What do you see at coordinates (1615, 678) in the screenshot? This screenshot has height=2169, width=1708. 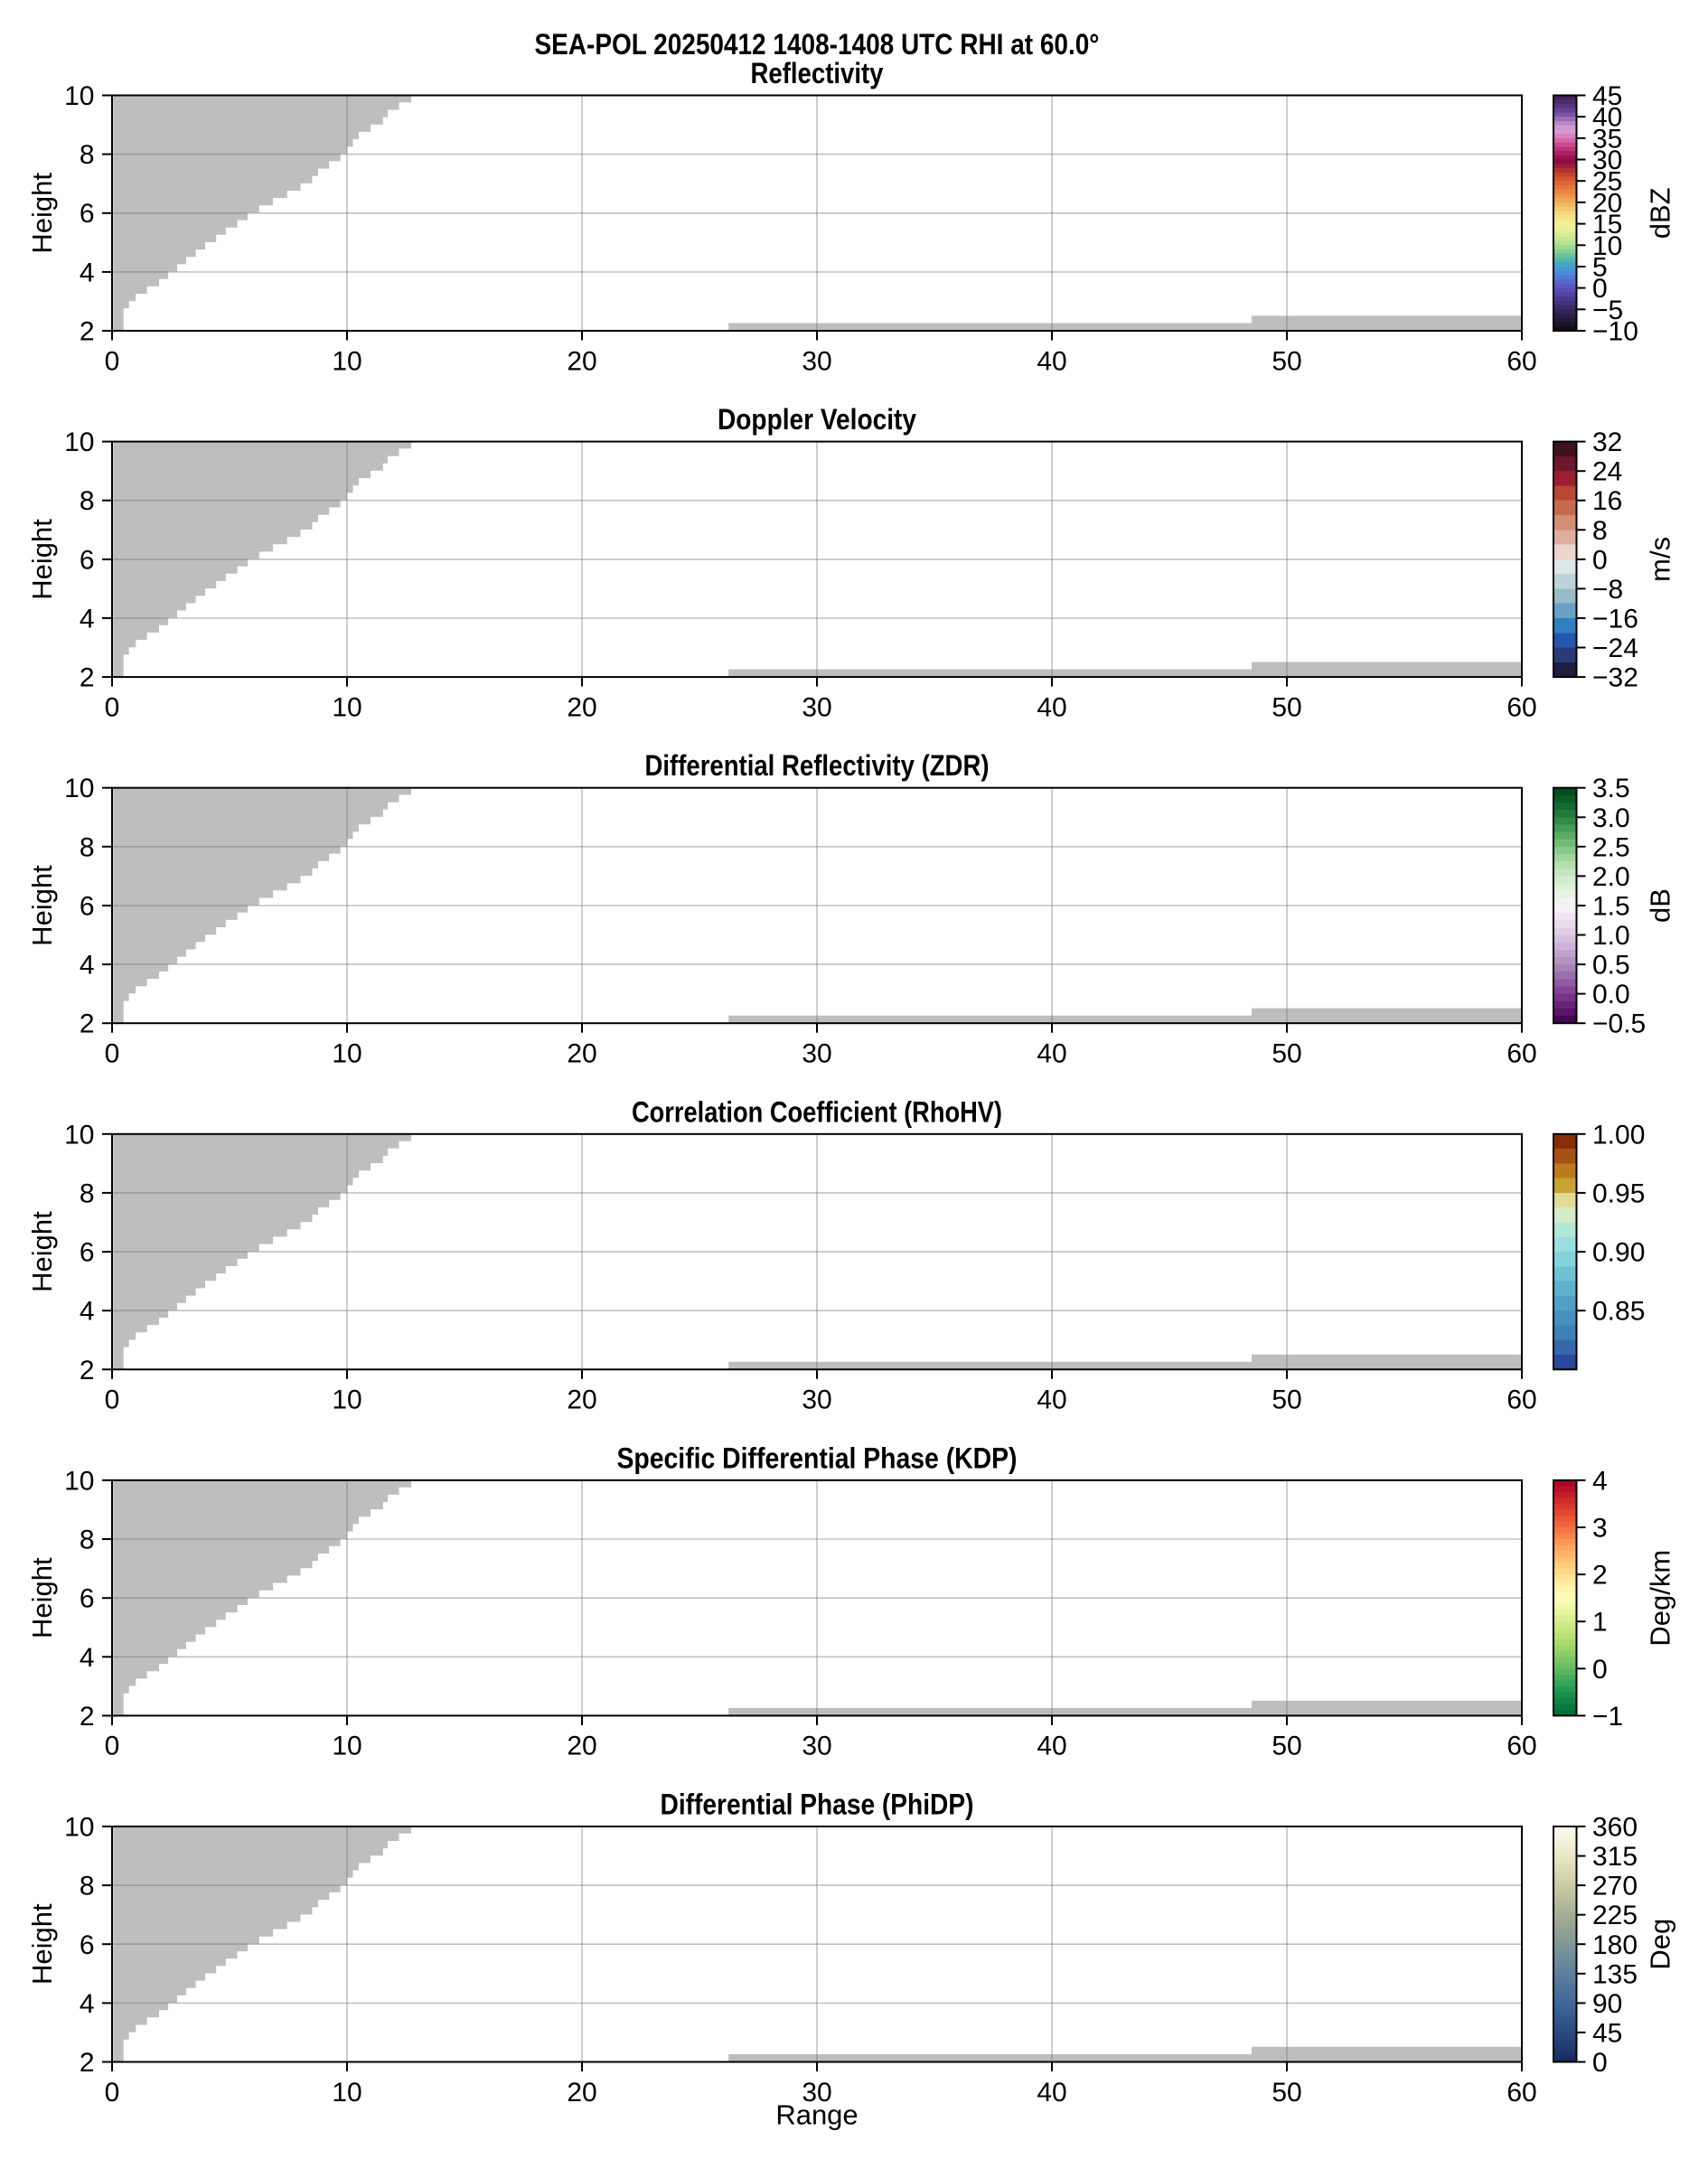 I see `svg-text: −32` at bounding box center [1615, 678].